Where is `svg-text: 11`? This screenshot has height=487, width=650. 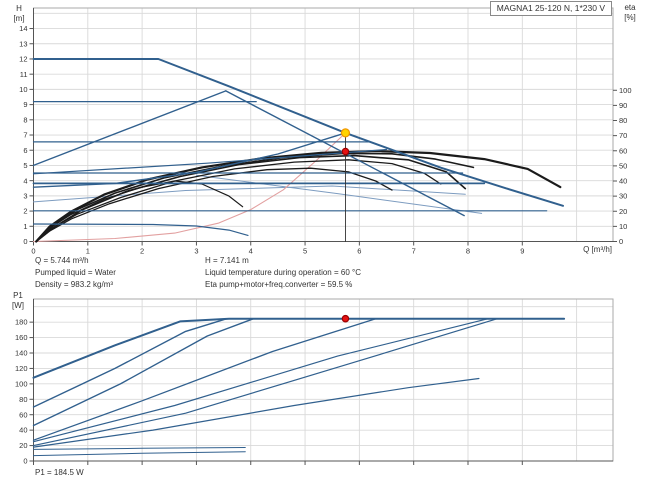 svg-text: 11 is located at coordinates (24, 74).